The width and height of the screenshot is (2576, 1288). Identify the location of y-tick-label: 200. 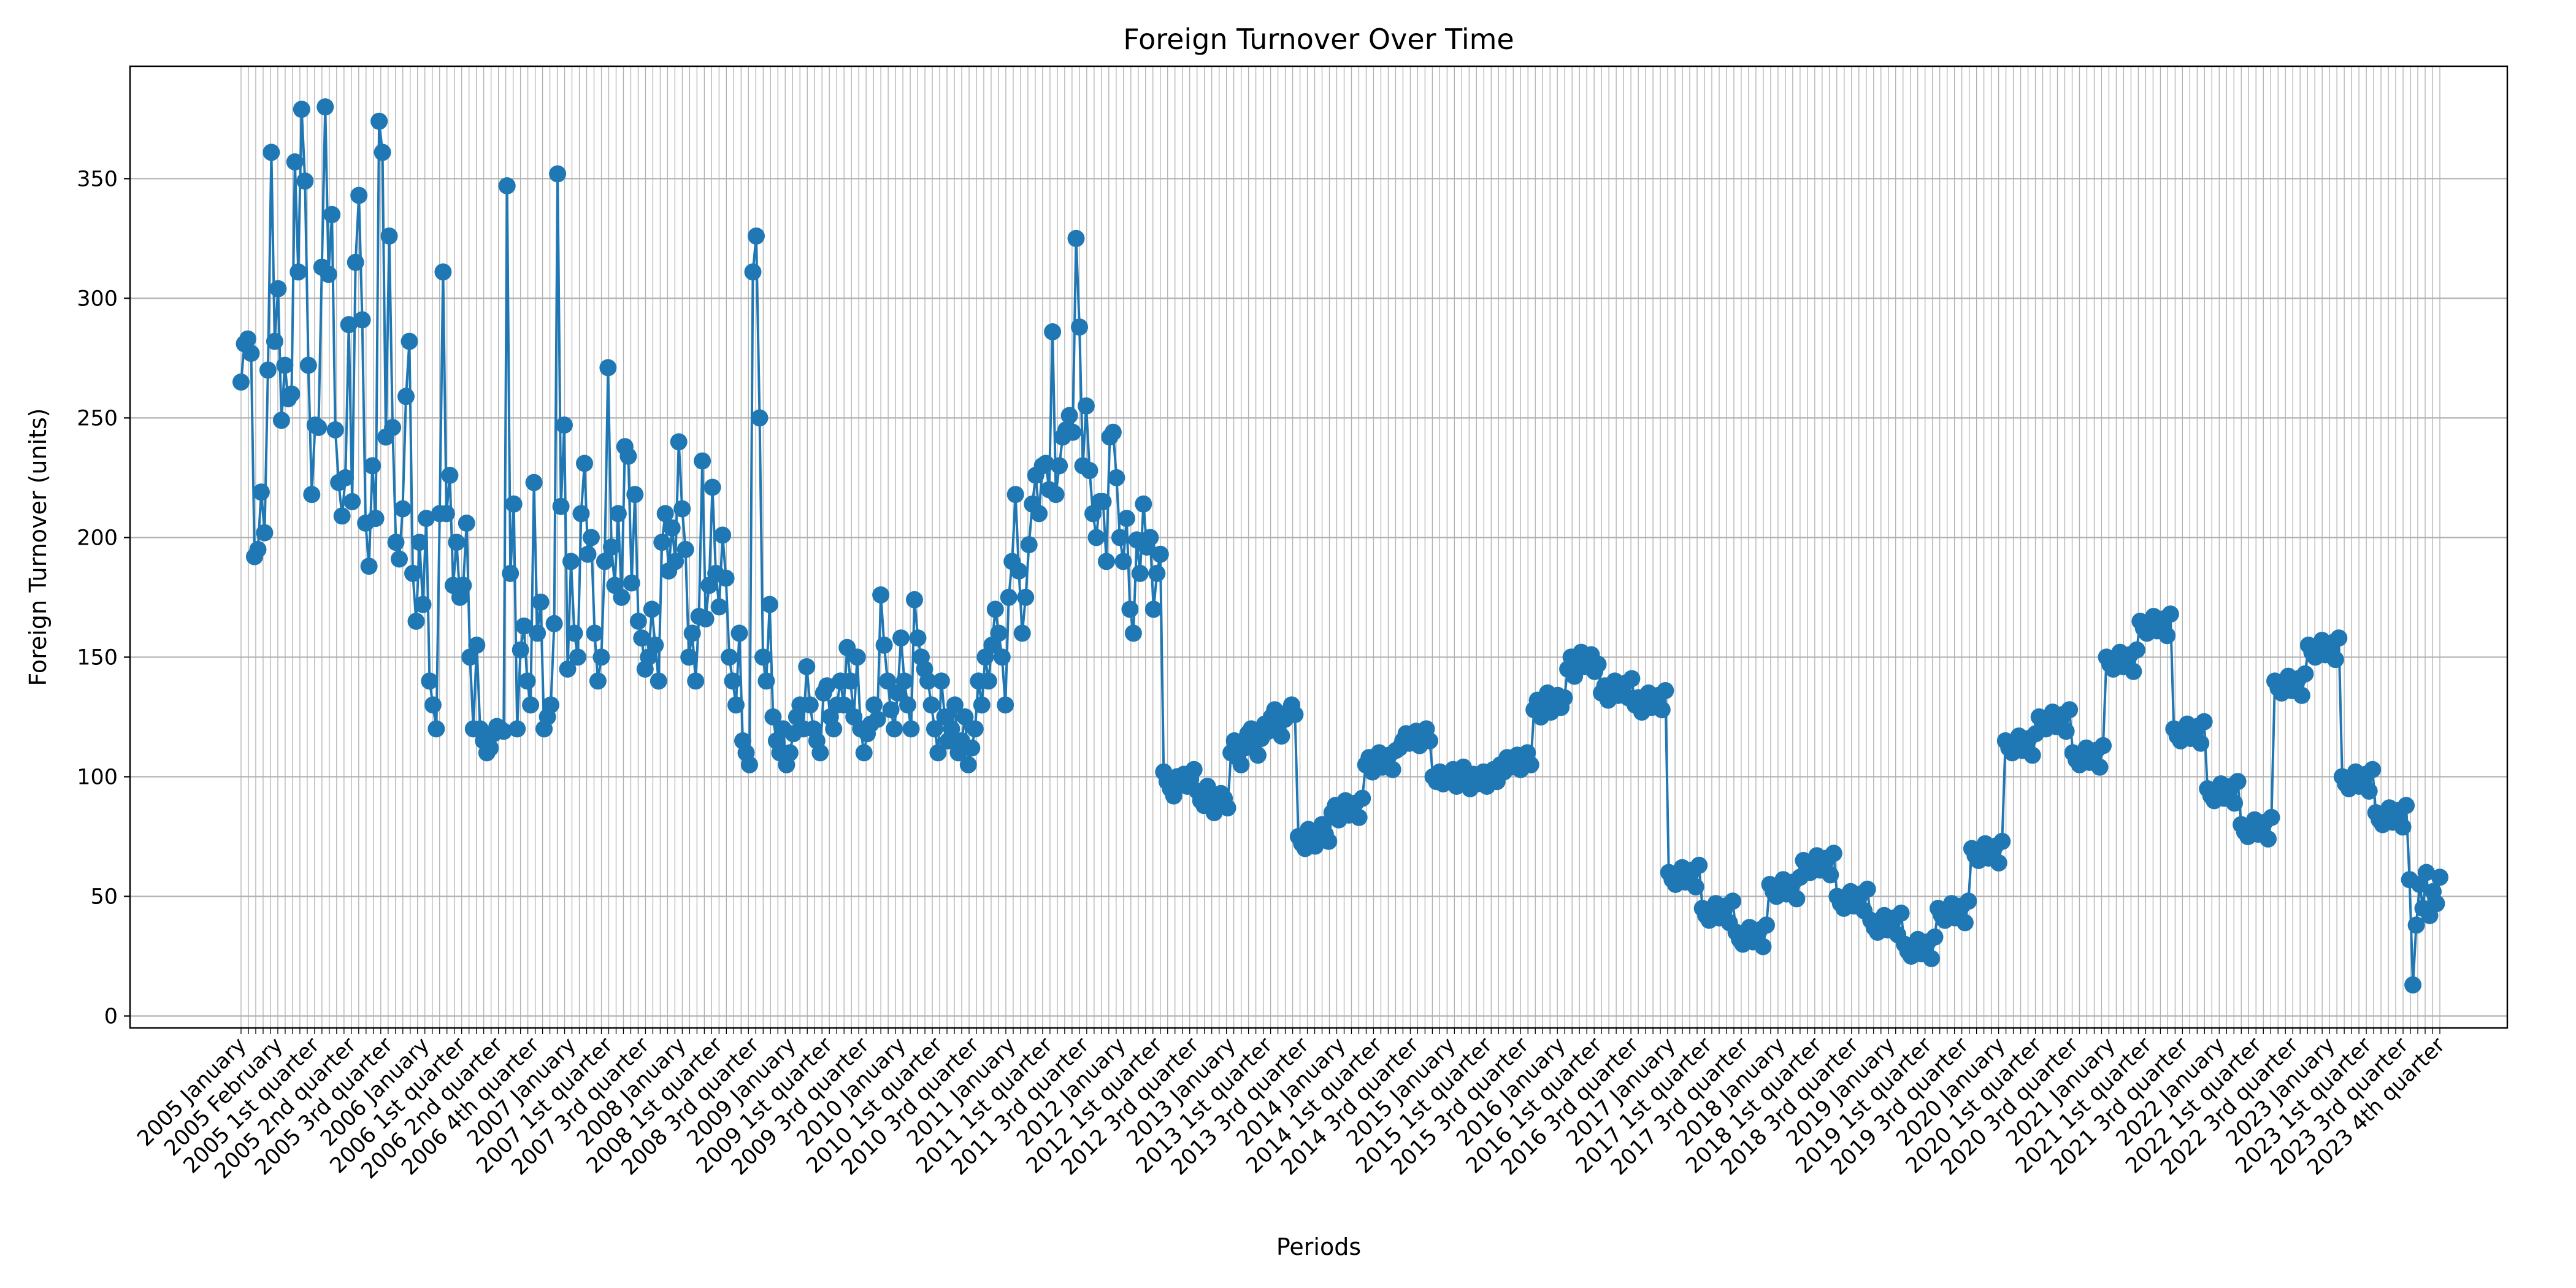
(97, 538).